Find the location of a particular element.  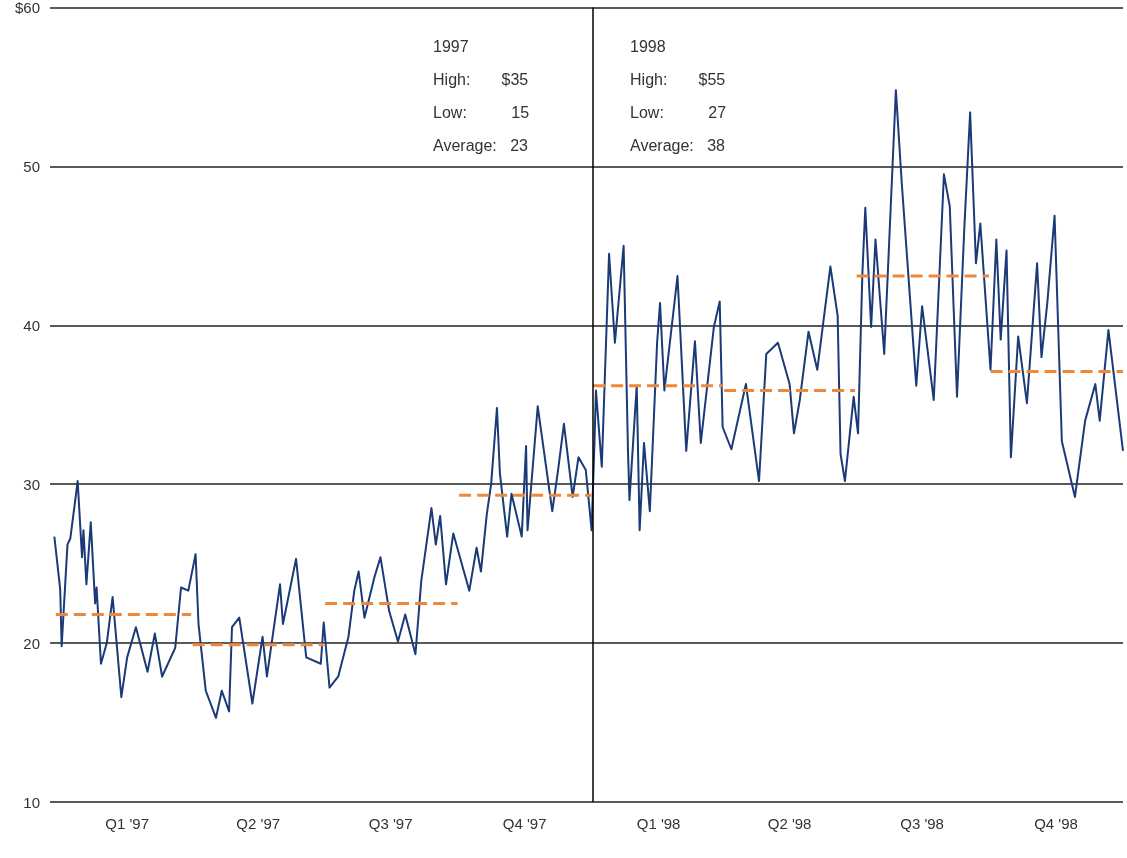

x-tick-label: Q4 '97 is located at coordinates (524, 823).